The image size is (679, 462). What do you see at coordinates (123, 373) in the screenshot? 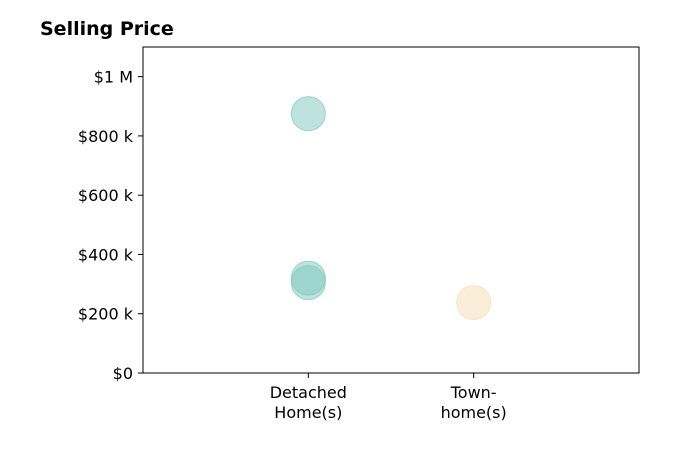
I see `y-tick-label: $0` at bounding box center [123, 373].